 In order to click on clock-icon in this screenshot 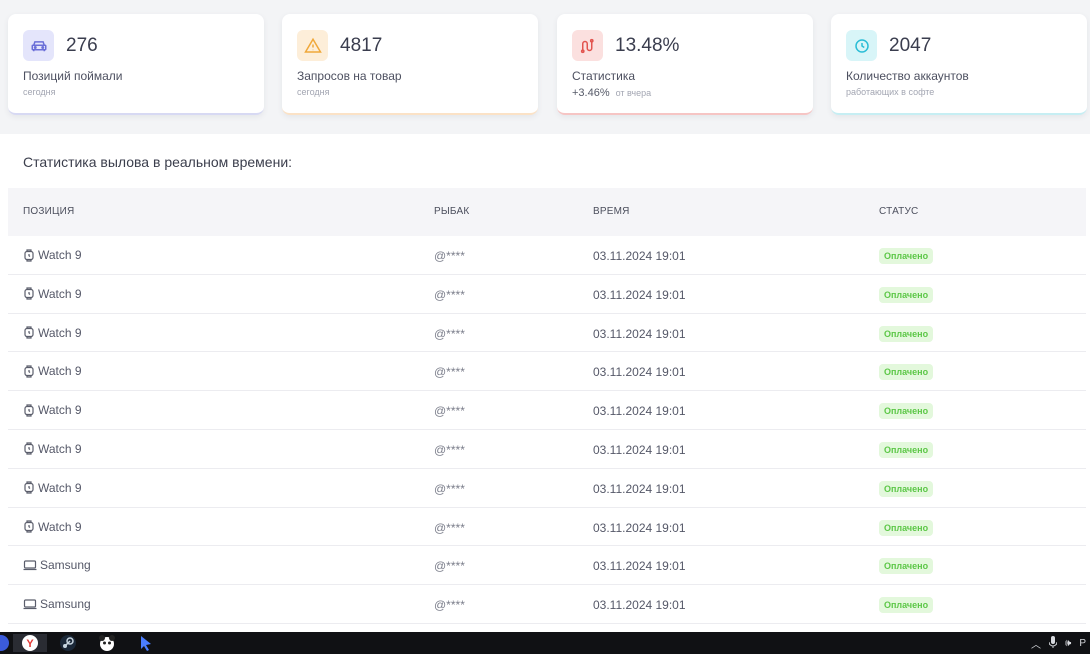, I will do `click(861, 45)`.